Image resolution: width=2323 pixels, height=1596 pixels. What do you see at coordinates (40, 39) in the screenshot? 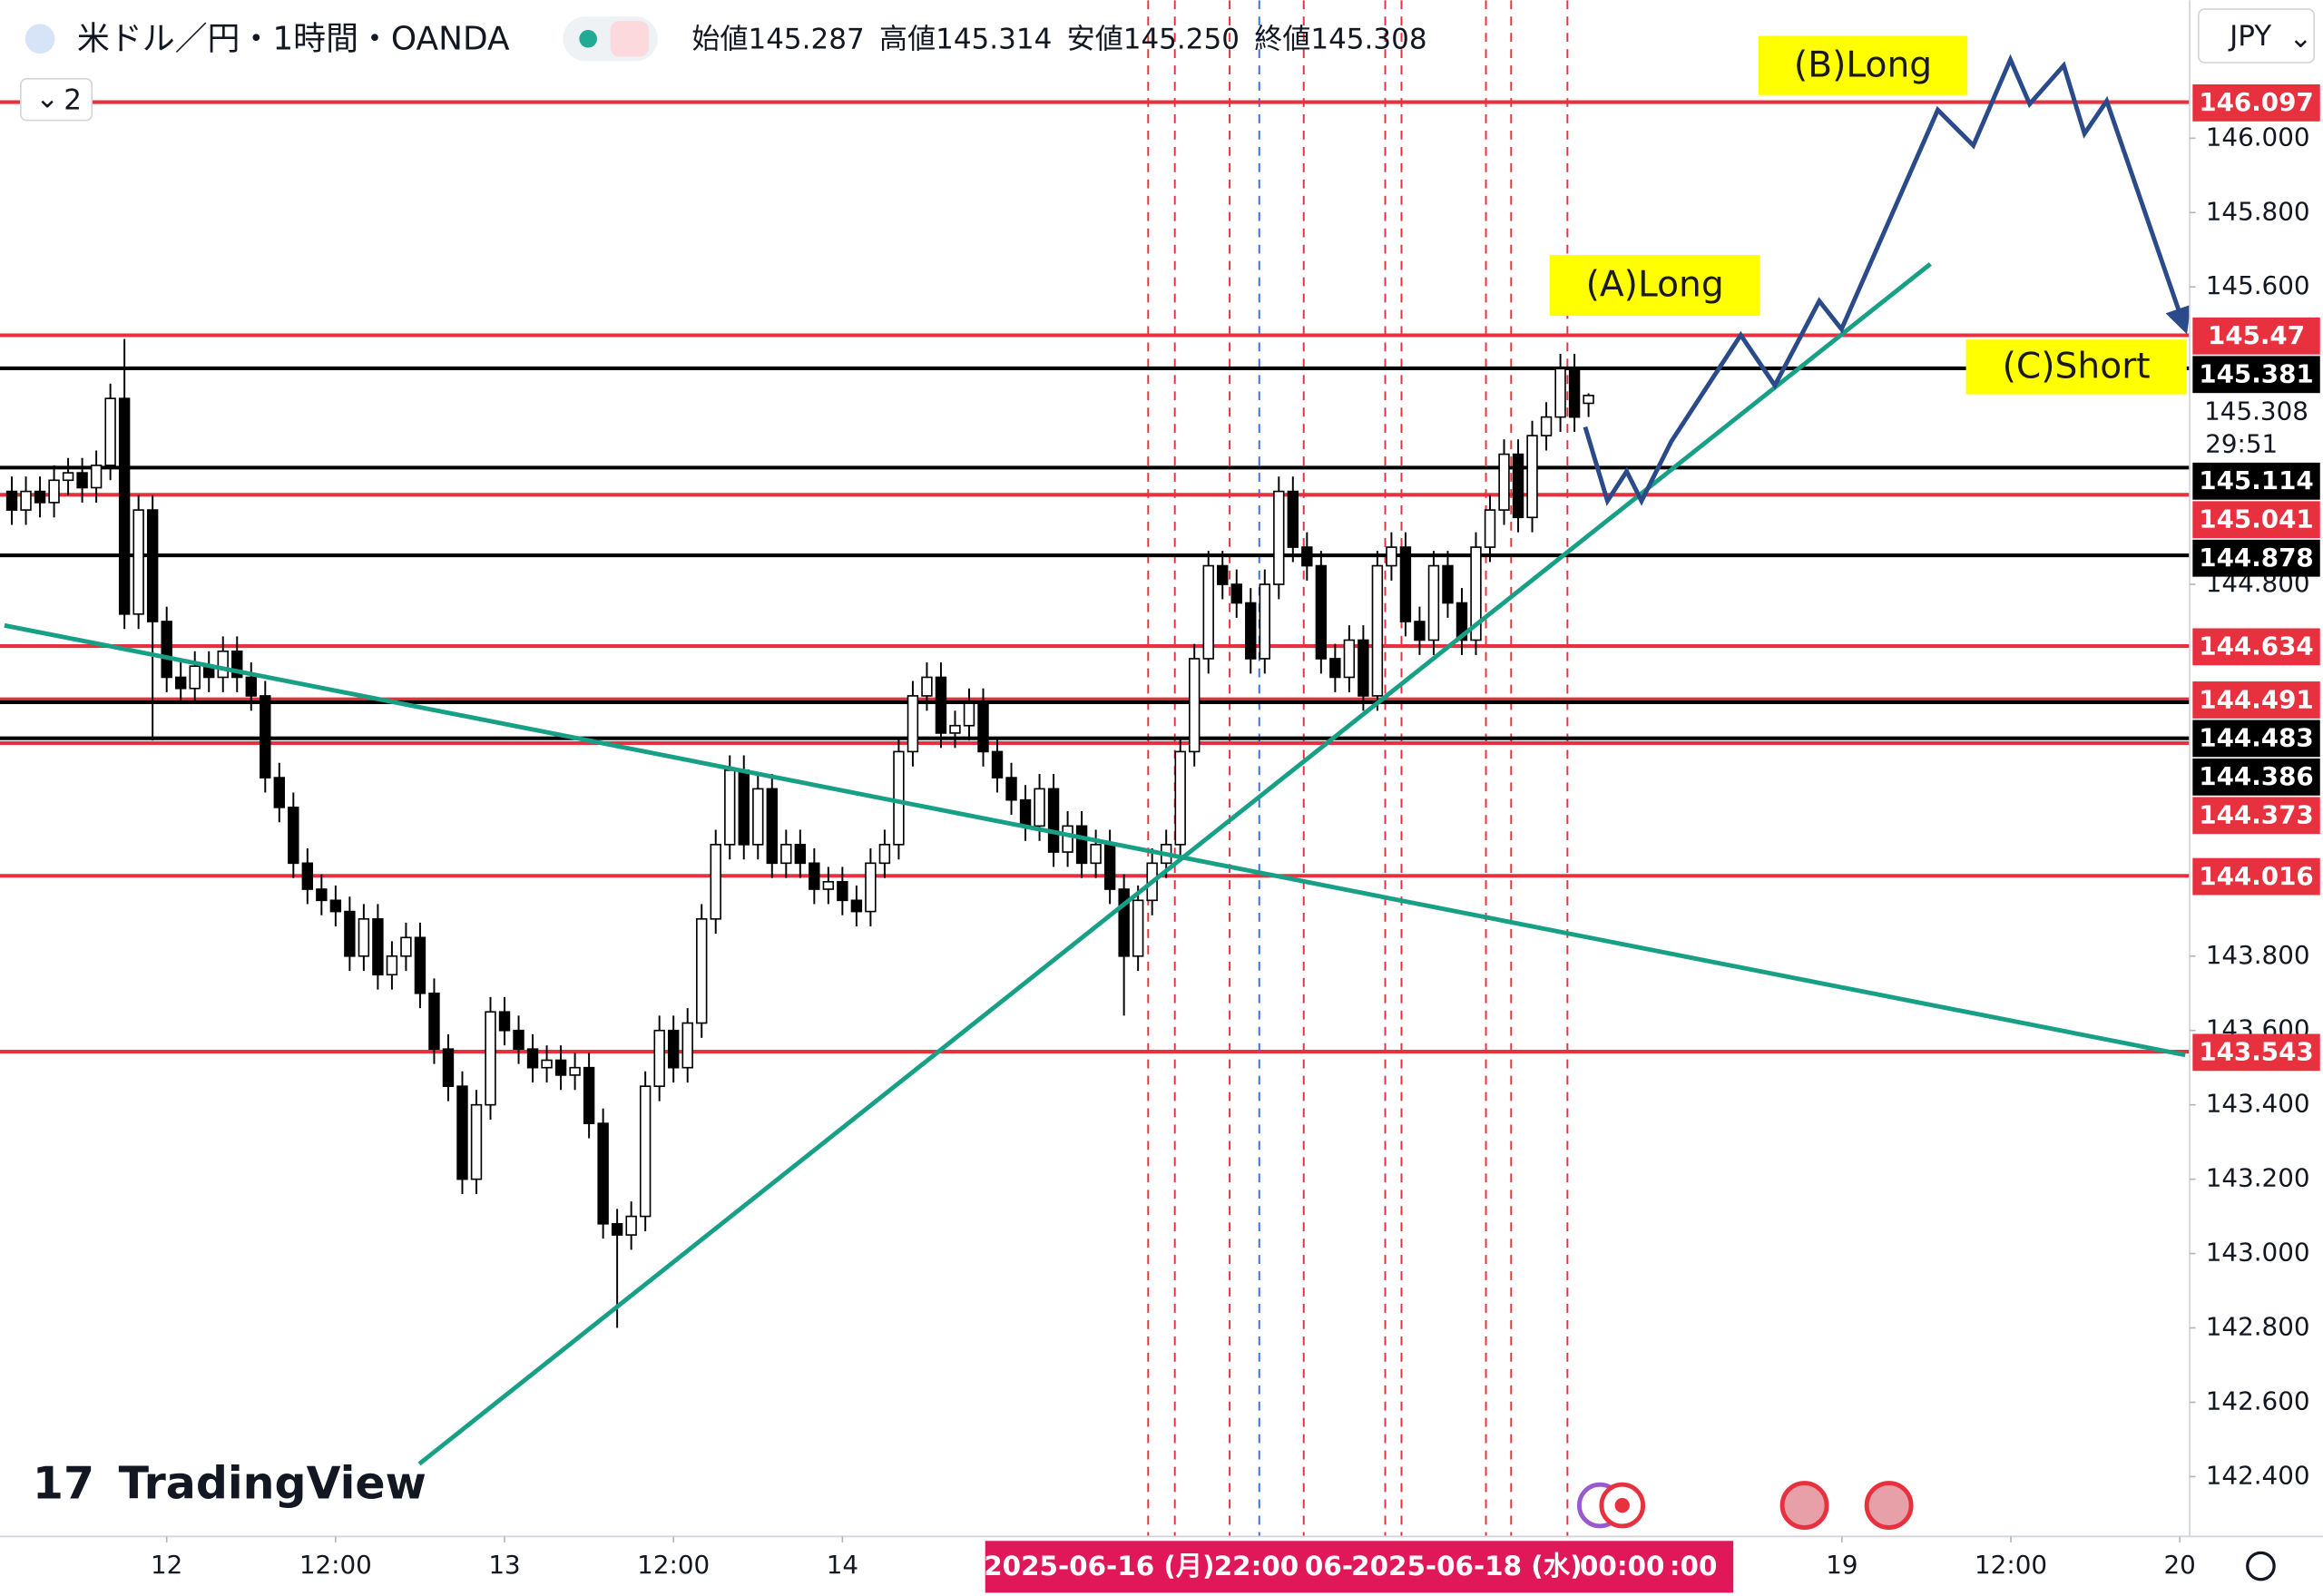
I see `symbol-icon` at bounding box center [40, 39].